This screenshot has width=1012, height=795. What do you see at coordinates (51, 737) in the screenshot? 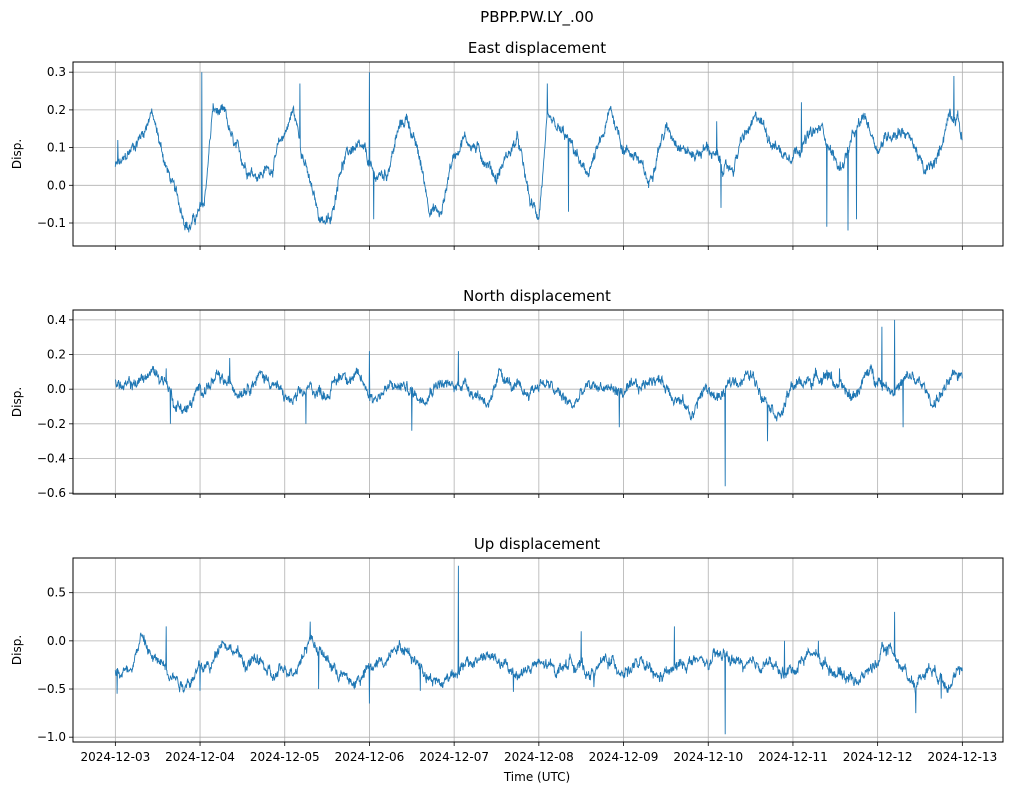
I see `y-tick-label: −1.0` at bounding box center [51, 737].